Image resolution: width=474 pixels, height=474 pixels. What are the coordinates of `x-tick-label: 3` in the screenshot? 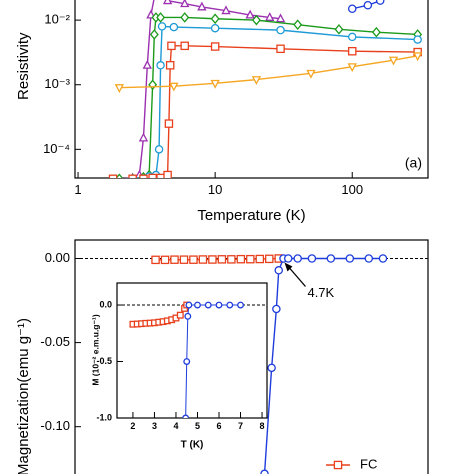 It's located at (154, 426).